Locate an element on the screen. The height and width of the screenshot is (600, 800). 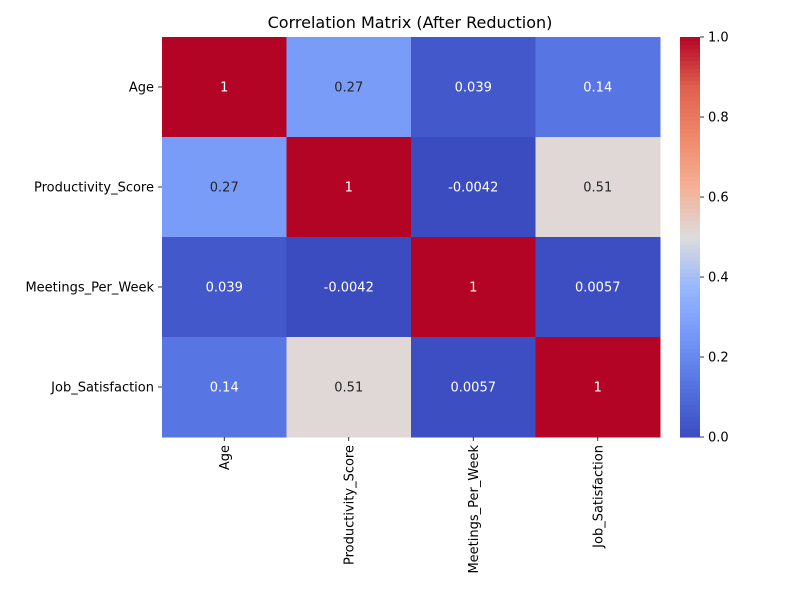
colorbar-tick-label: 0.0 is located at coordinates (718, 438).